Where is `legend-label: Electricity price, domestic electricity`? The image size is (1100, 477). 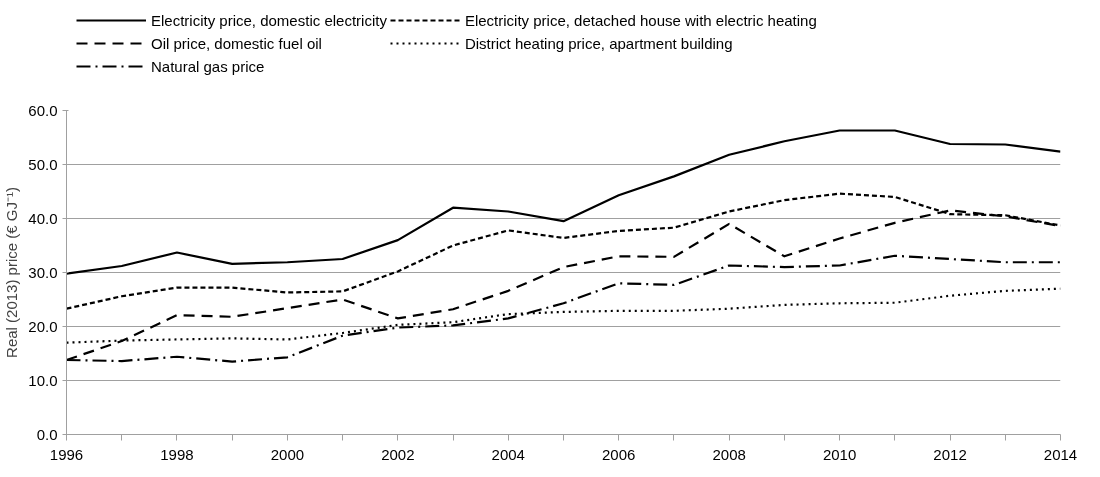
legend-label: Electricity price, domestic electricity is located at coordinates (269, 20).